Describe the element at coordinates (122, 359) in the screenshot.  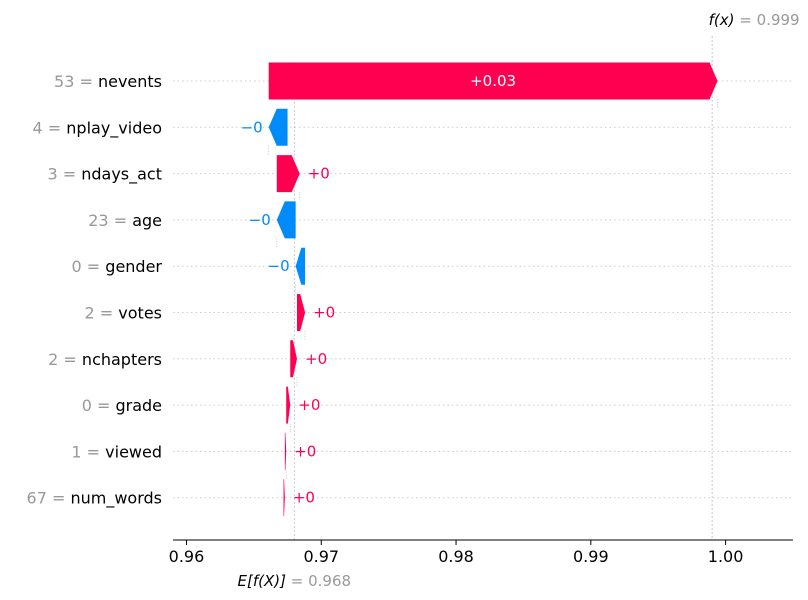
I see `feature-name: nchapters` at that location.